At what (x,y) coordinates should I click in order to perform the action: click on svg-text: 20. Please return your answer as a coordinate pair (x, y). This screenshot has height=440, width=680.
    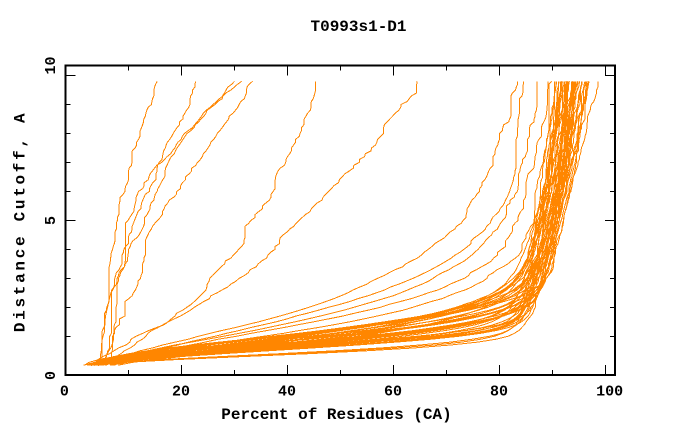
    Looking at the image, I should click on (181, 392).